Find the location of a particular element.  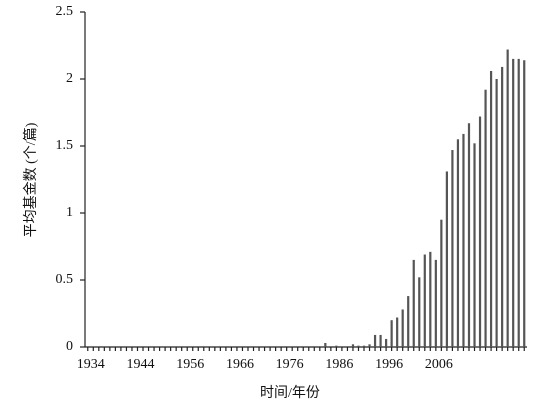

x-axis-label: 时间/年份 is located at coordinates (290, 393).